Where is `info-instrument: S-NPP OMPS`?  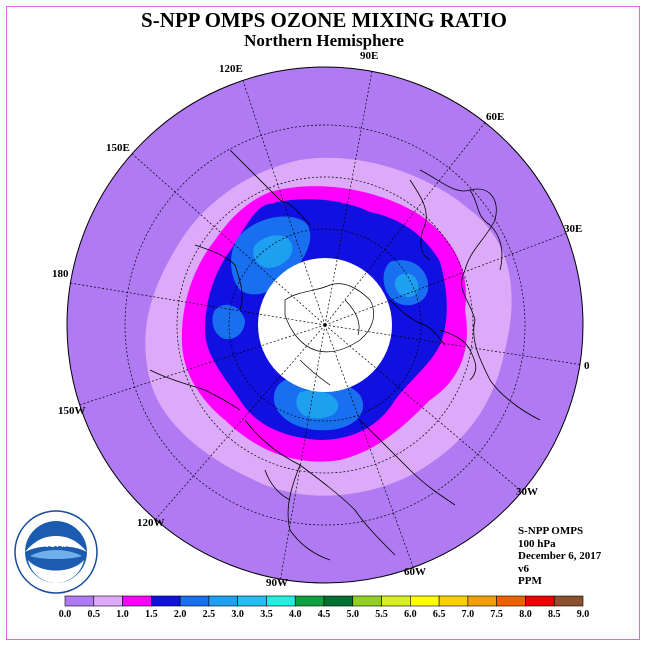
info-instrument: S-NPP OMPS is located at coordinates (551, 531).